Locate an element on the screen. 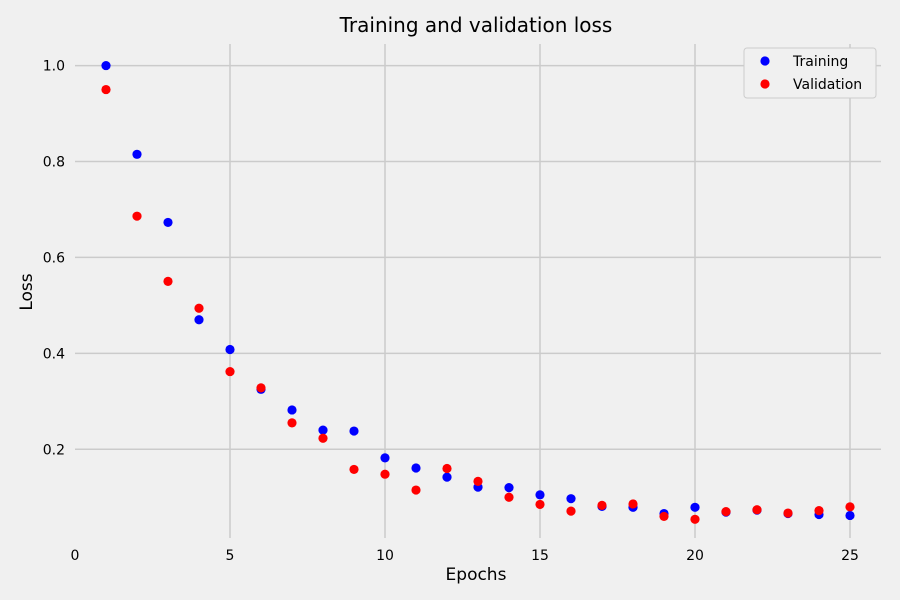 The width and height of the screenshot is (900, 600). y-tick-label: 0.4 is located at coordinates (54, 354).